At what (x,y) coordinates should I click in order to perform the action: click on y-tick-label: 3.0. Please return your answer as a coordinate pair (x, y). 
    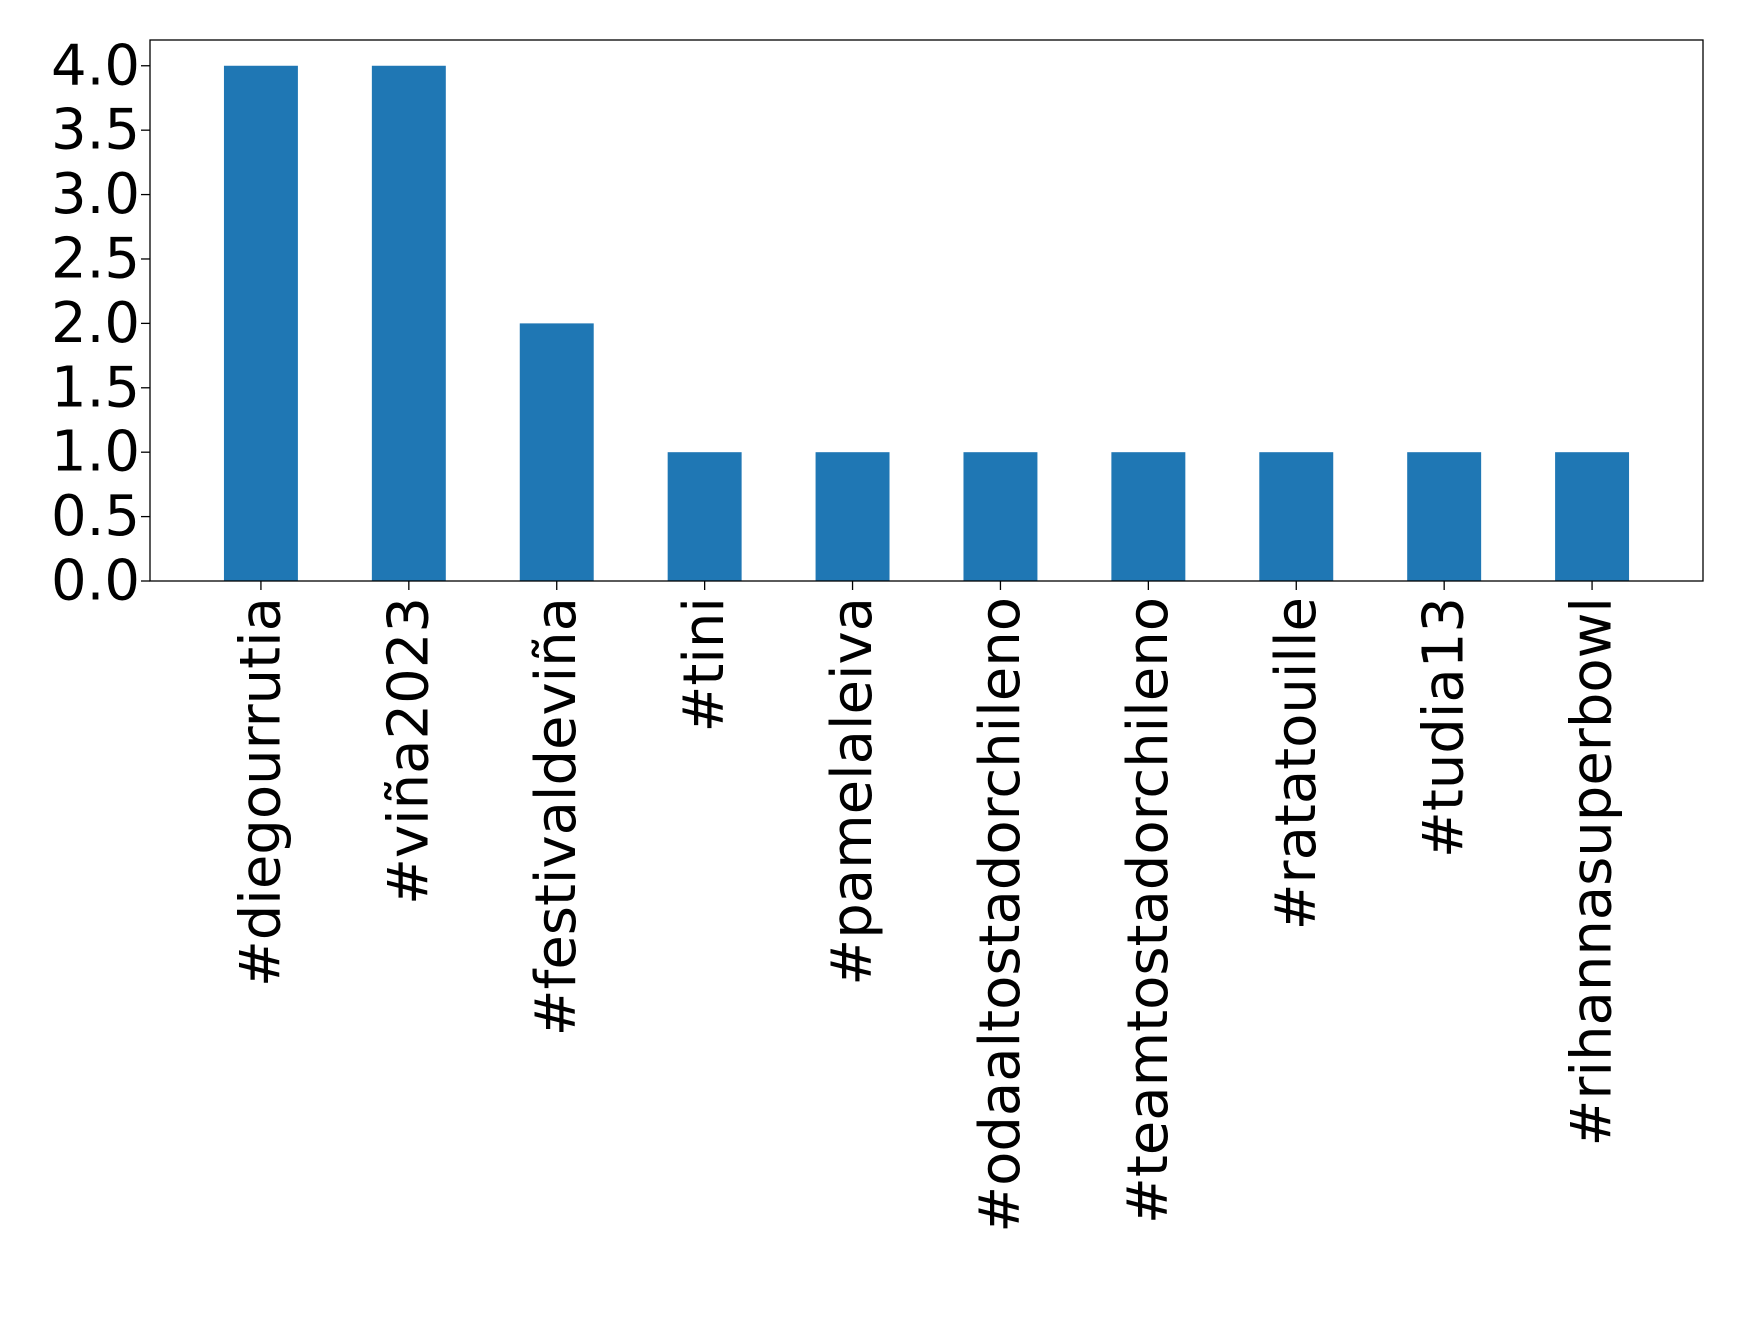
    Looking at the image, I should click on (95, 194).